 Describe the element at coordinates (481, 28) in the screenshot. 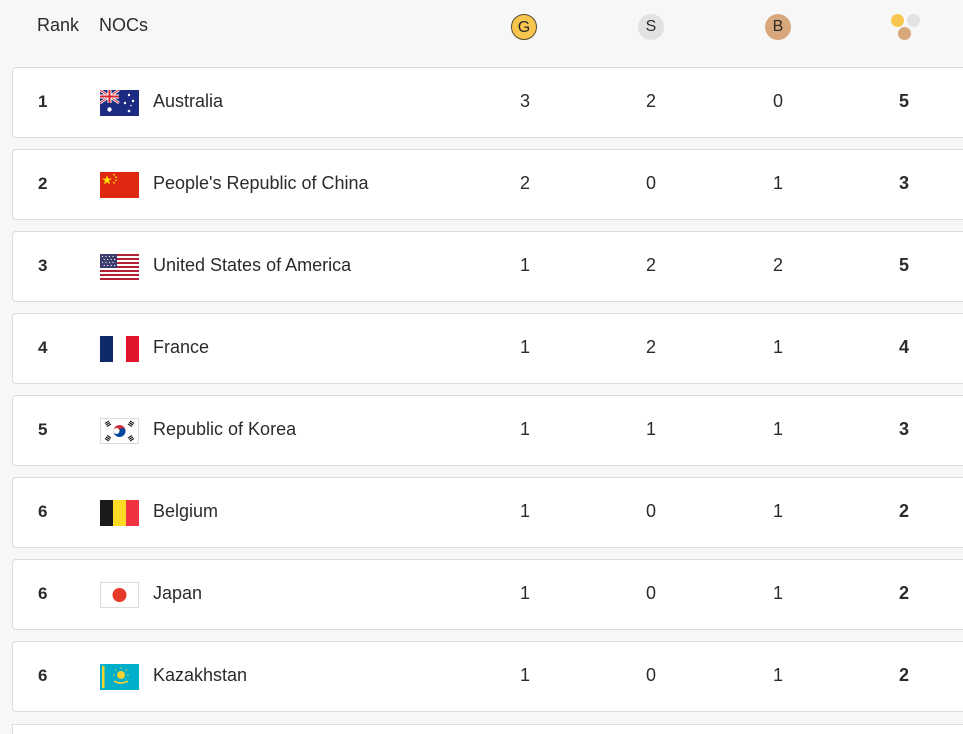

I see `medal-table-header: Rank NOCs G S B` at that location.